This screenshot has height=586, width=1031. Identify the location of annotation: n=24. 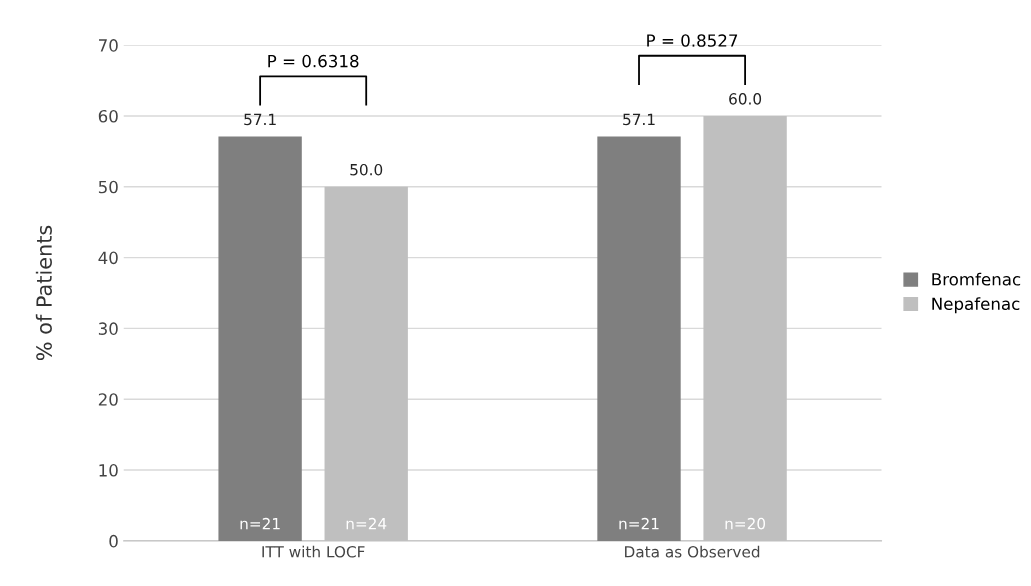
(366, 523).